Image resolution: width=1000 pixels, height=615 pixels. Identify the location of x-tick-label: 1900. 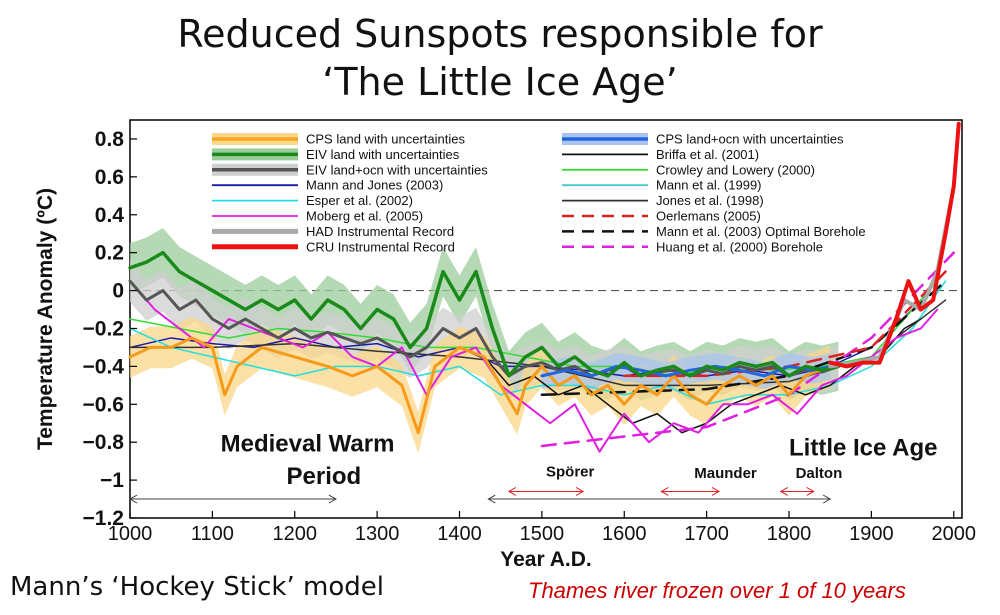
(871, 534).